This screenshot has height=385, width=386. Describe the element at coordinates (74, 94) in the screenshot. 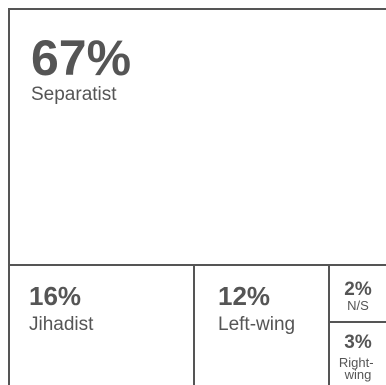

I see `separatist-label: Separatist` at that location.